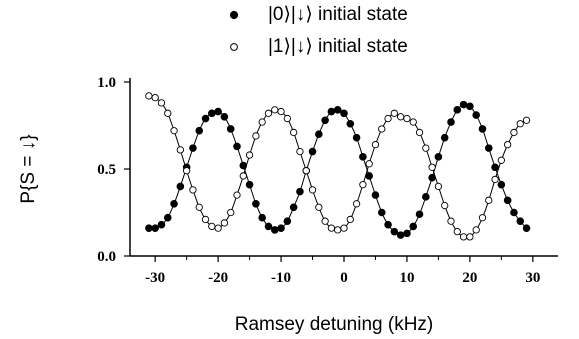 The width and height of the screenshot is (579, 339). Describe the element at coordinates (106, 257) in the screenshot. I see `y-tick-label: 0.0` at that location.